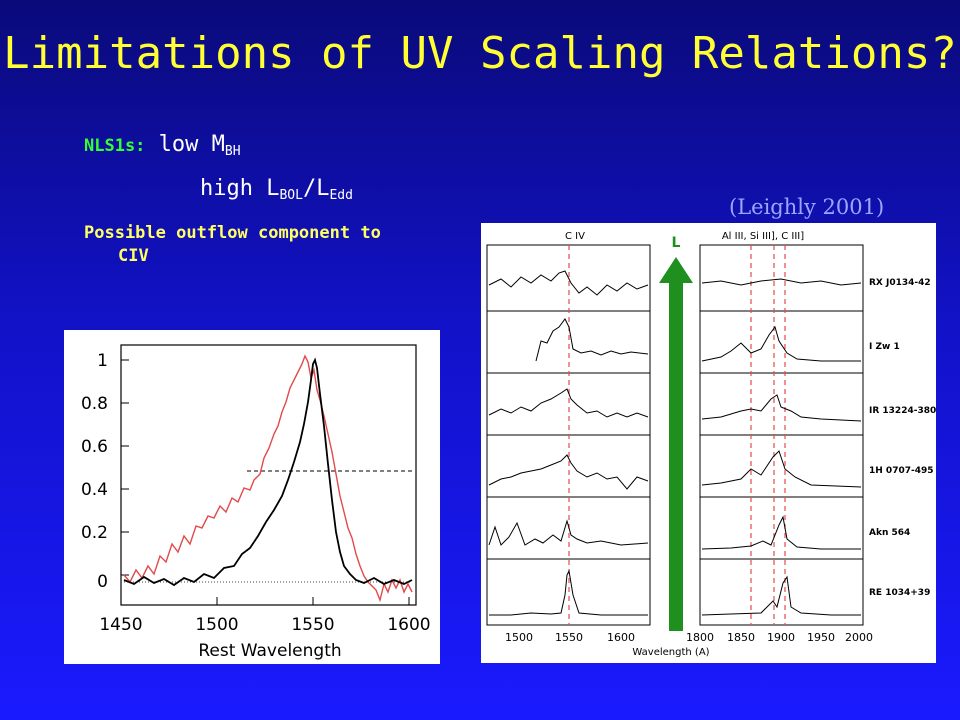  I want to click on sx-tick-1800: 1800, so click(700, 637).